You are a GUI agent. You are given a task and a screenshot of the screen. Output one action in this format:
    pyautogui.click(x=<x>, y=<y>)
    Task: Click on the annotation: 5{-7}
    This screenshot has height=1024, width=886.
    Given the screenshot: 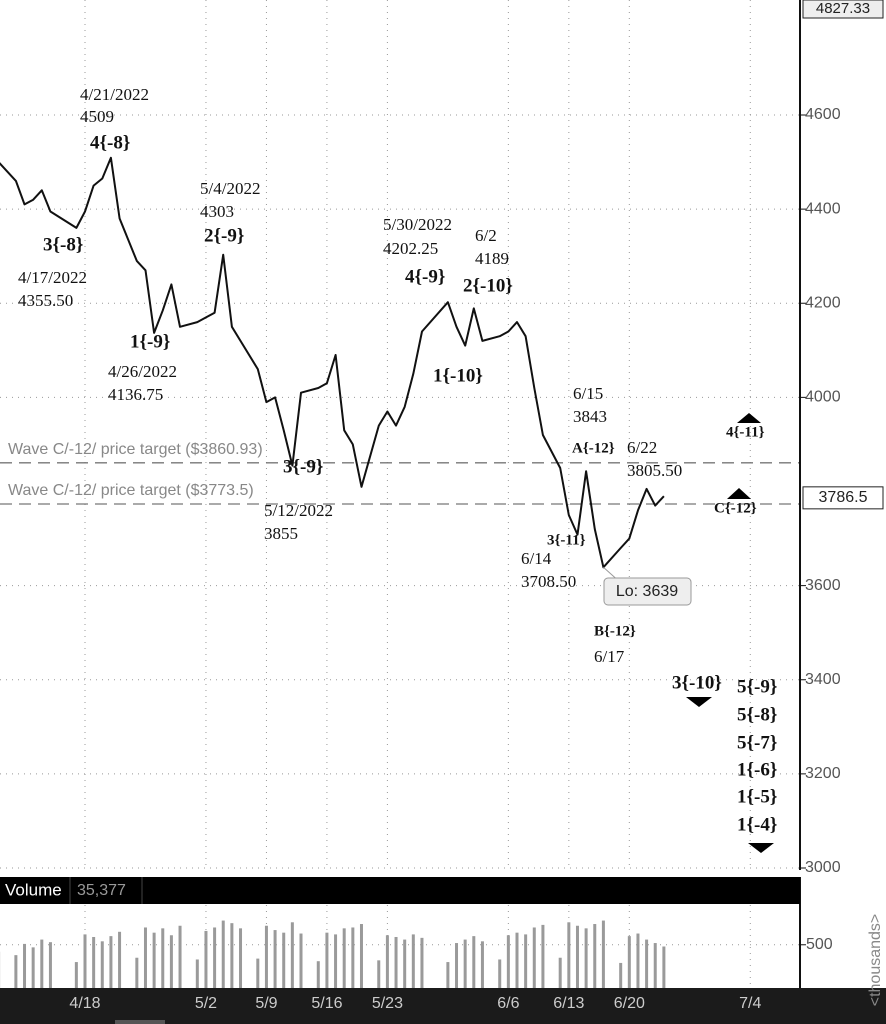 What is the action you would take?
    pyautogui.click(x=757, y=742)
    